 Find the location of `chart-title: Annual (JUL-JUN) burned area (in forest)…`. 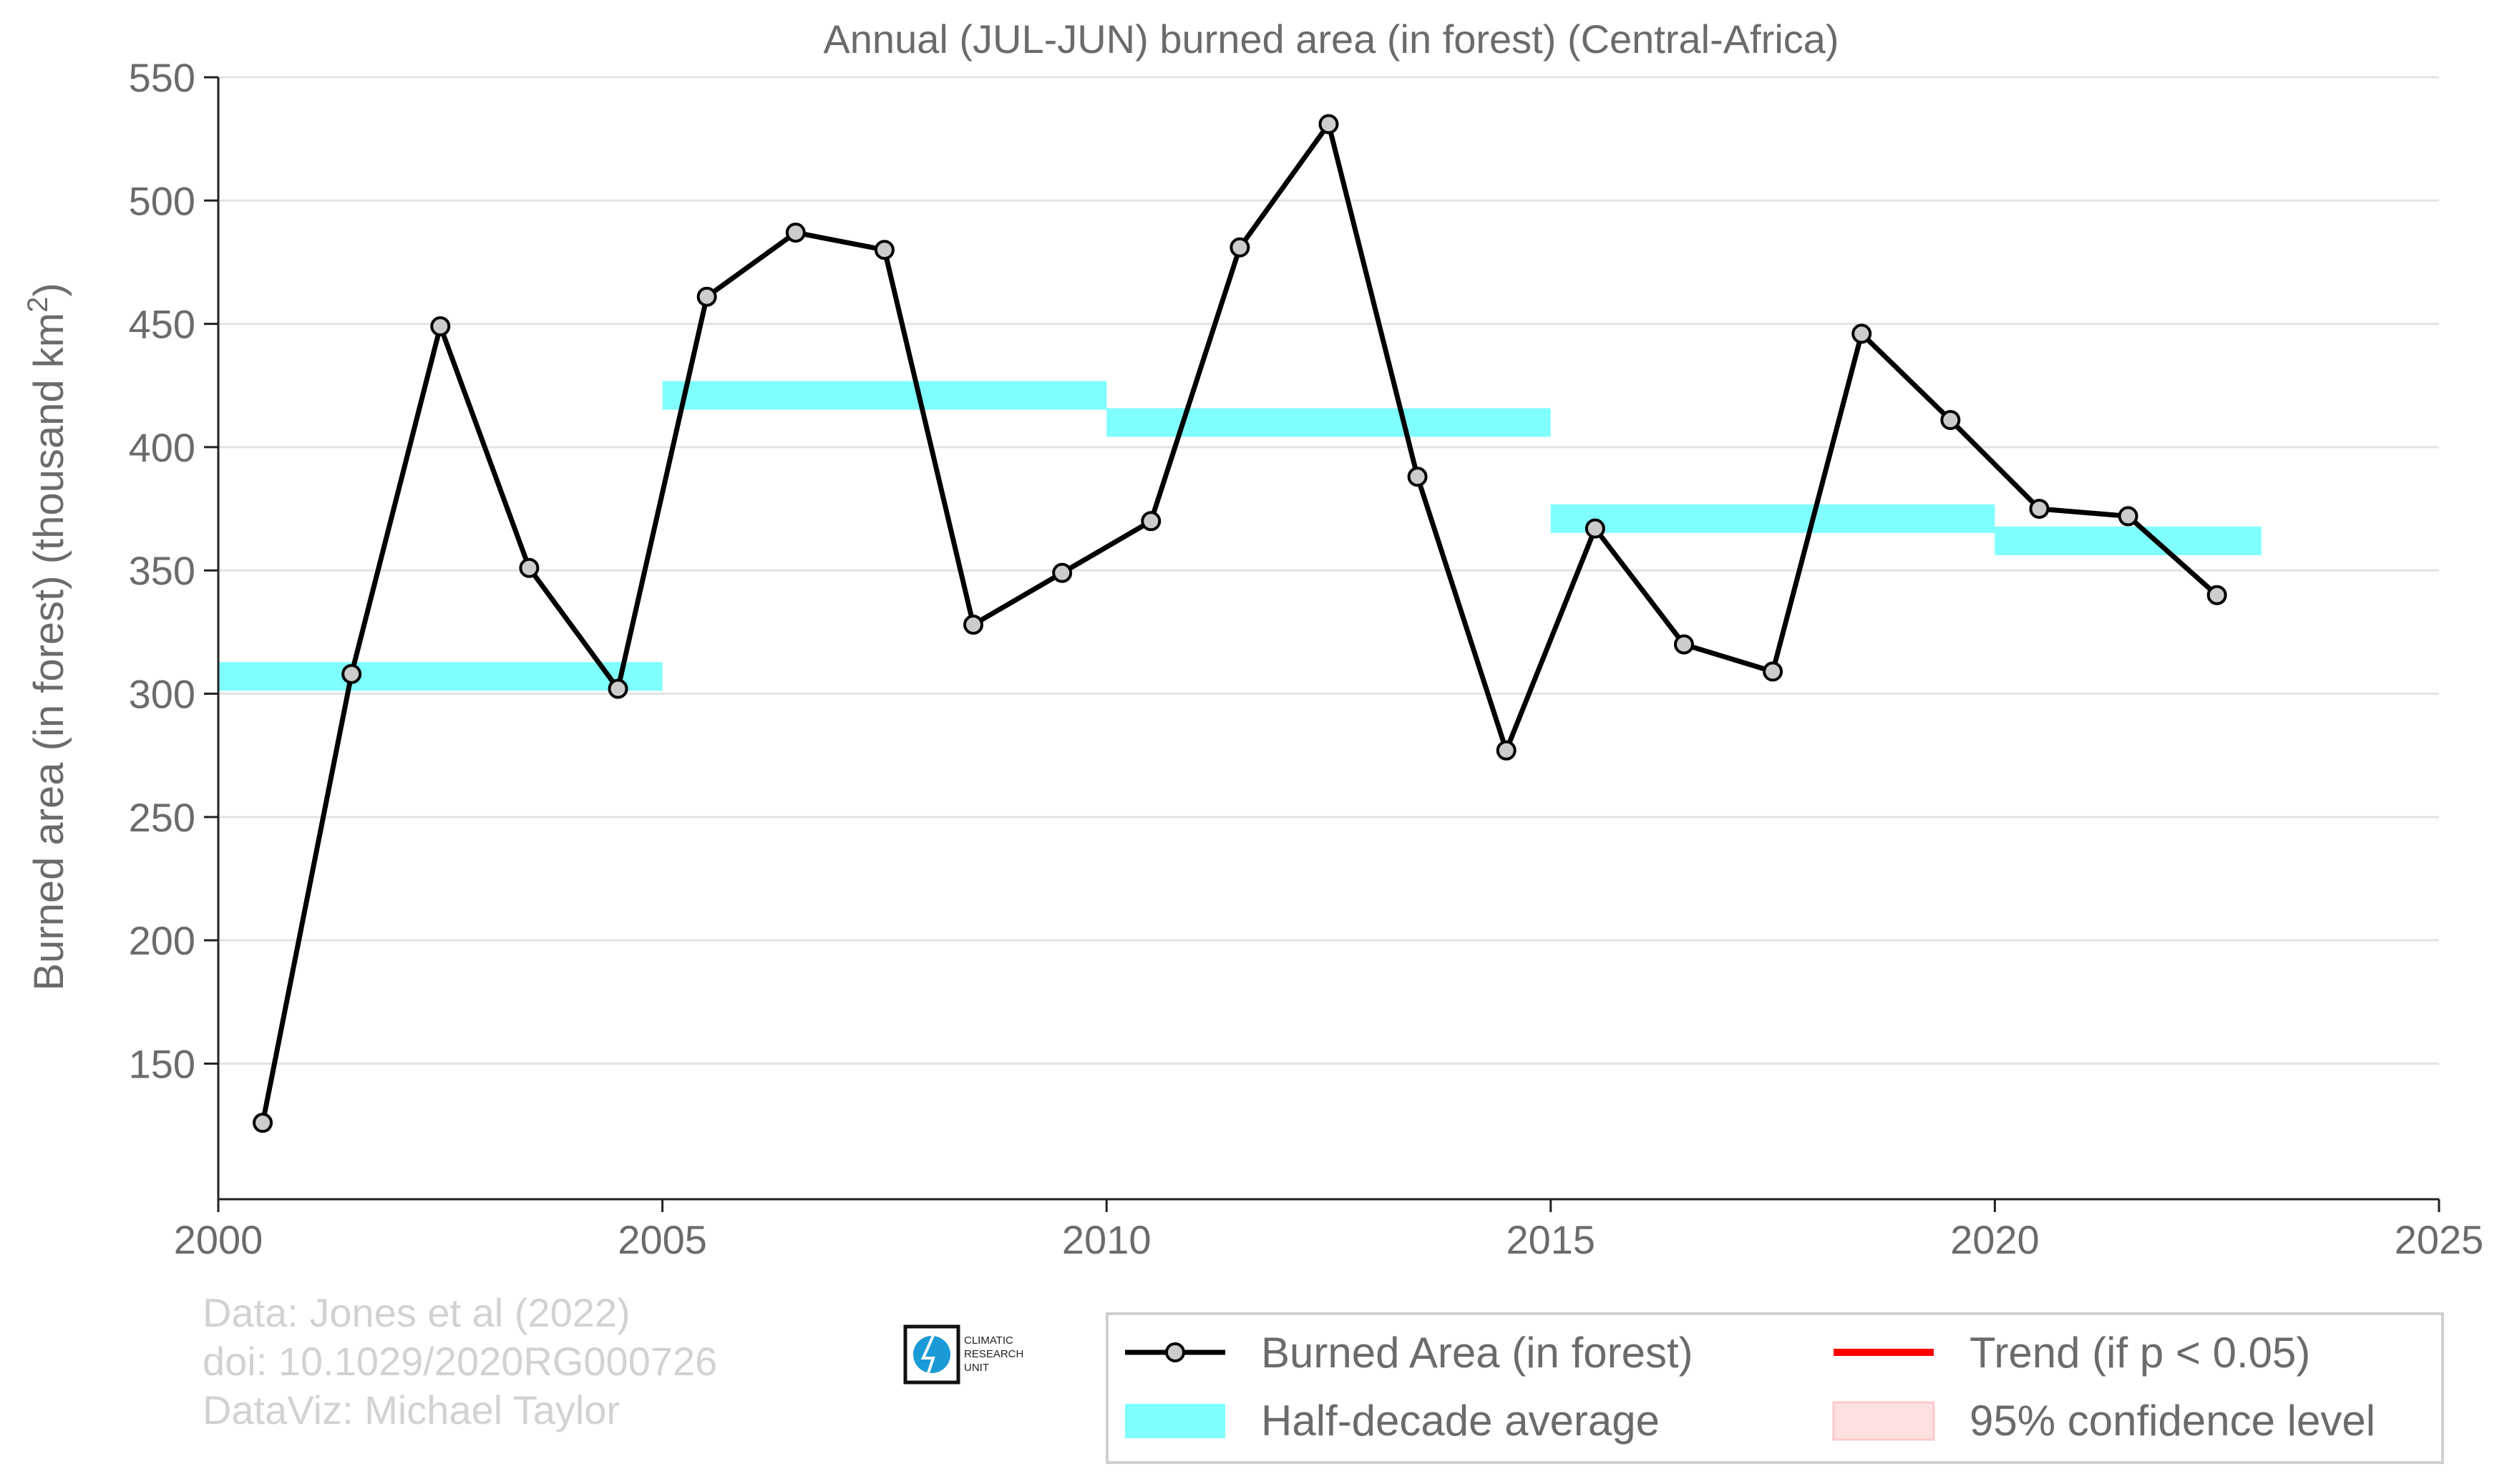

chart-title: Annual (JUL-JUN) burned area (in forest)… is located at coordinates (1331, 39).